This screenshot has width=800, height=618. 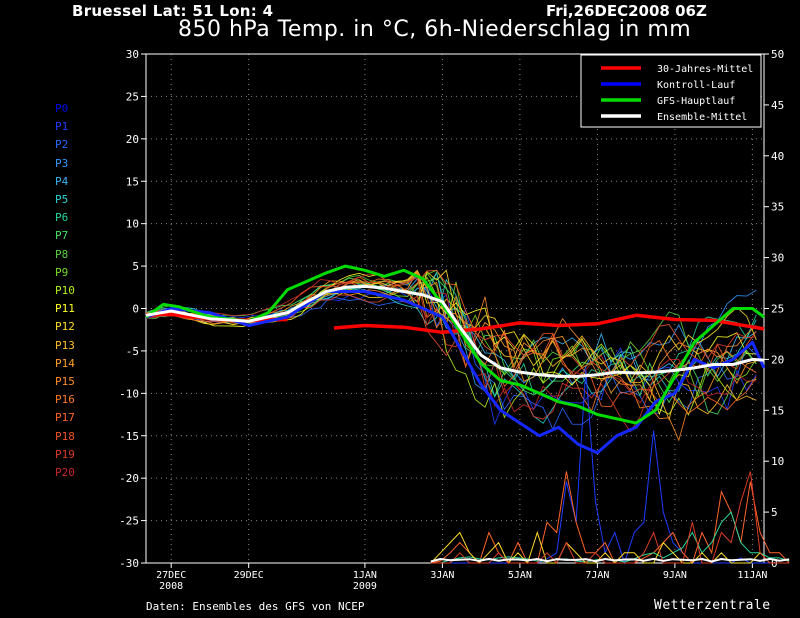 What do you see at coordinates (62, 254) in the screenshot?
I see `member-label-p8: P8` at bounding box center [62, 254].